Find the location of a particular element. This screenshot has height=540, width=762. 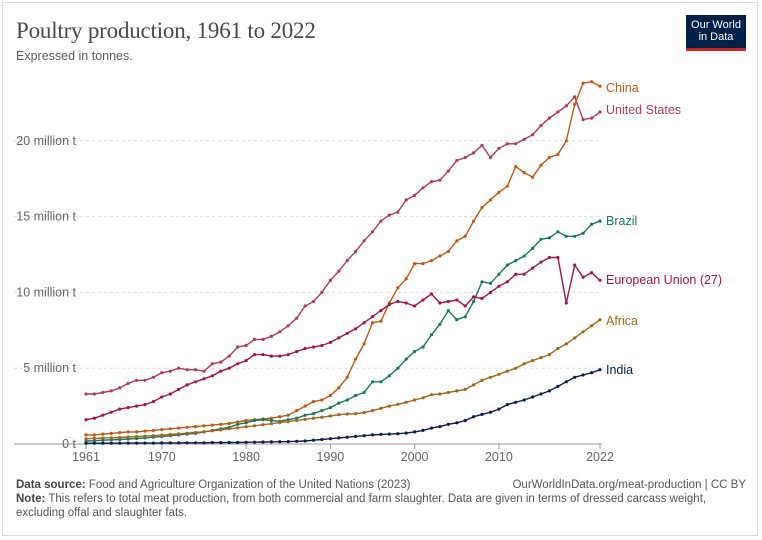

series-line is located at coordinates (343, 406).